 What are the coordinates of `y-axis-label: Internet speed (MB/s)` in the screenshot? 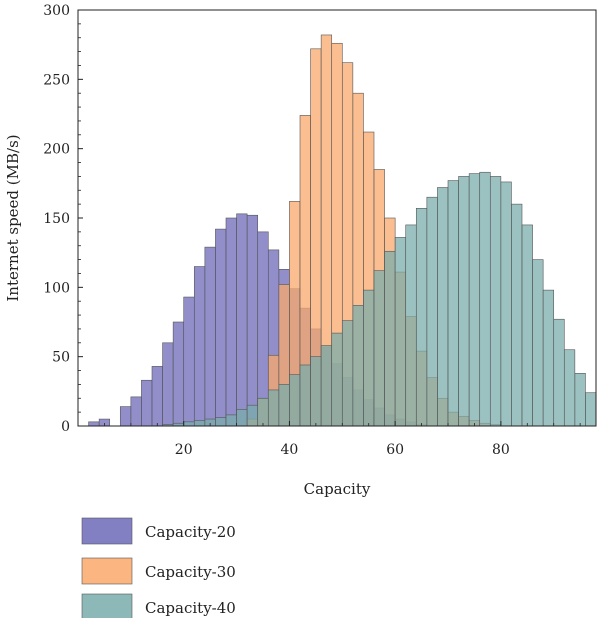 It's located at (13, 217).